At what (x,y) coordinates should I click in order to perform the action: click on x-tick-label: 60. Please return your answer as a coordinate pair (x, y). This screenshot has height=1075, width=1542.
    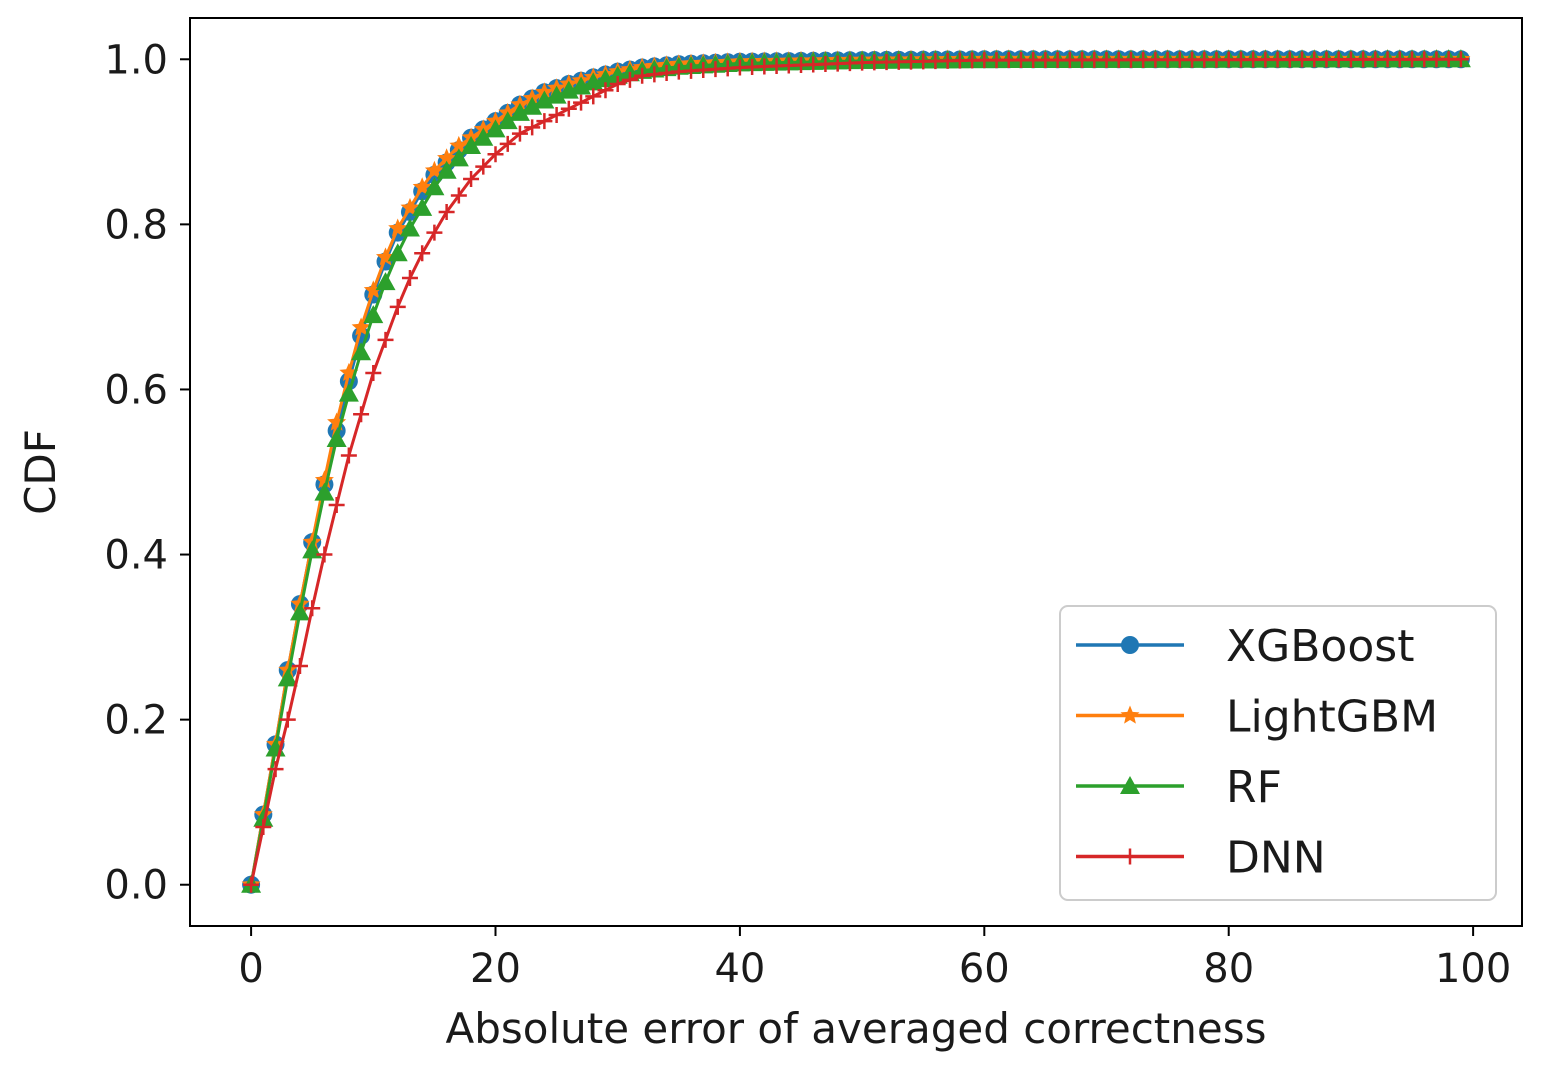
    Looking at the image, I should click on (984, 969).